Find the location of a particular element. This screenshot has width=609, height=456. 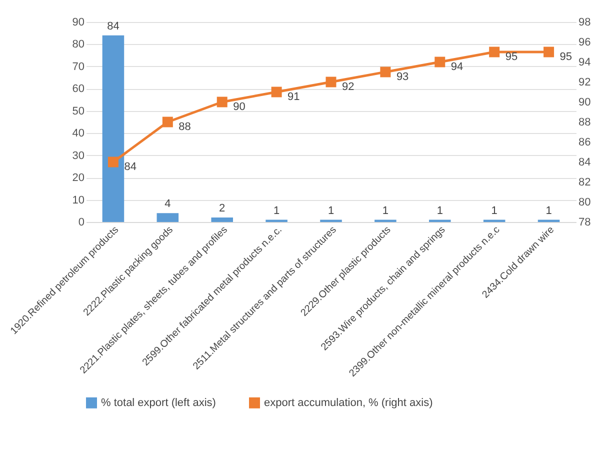

y2-tick-label: 92 is located at coordinates (584, 82).